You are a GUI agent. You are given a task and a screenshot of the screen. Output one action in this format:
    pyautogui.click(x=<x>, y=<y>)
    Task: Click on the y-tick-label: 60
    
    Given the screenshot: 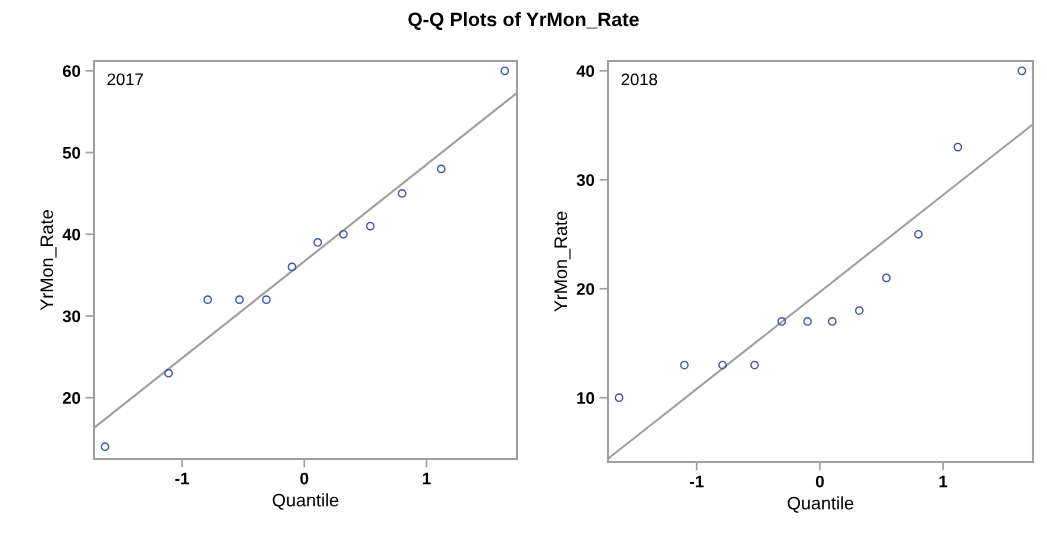 What is the action you would take?
    pyautogui.click(x=71, y=71)
    